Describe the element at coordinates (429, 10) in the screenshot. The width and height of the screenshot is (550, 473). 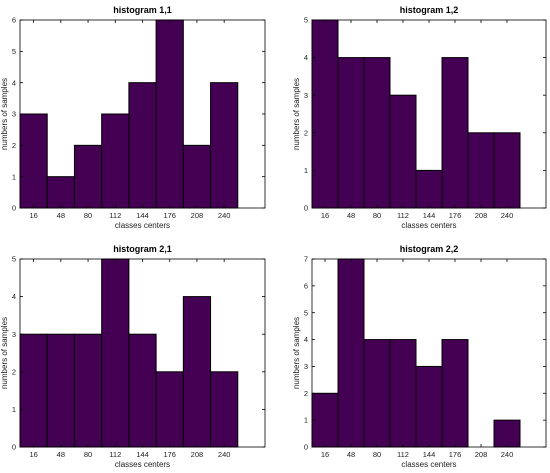
I see `chart-title: histogram 1,2` at that location.